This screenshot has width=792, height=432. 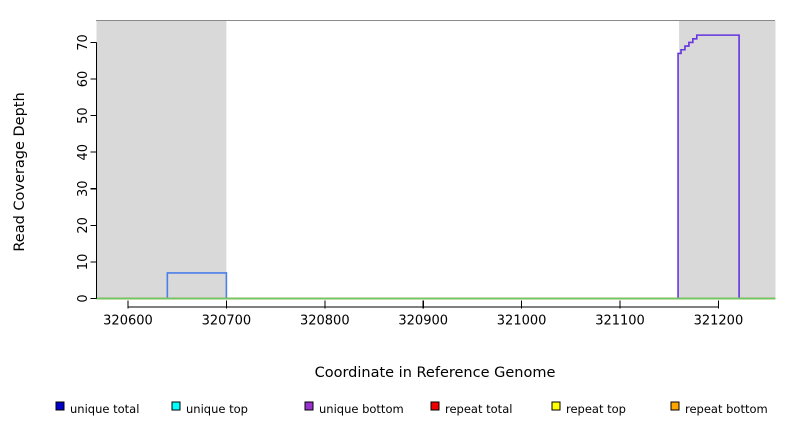 I want to click on legend-item-repeat-total: repeat total, so click(x=471, y=408).